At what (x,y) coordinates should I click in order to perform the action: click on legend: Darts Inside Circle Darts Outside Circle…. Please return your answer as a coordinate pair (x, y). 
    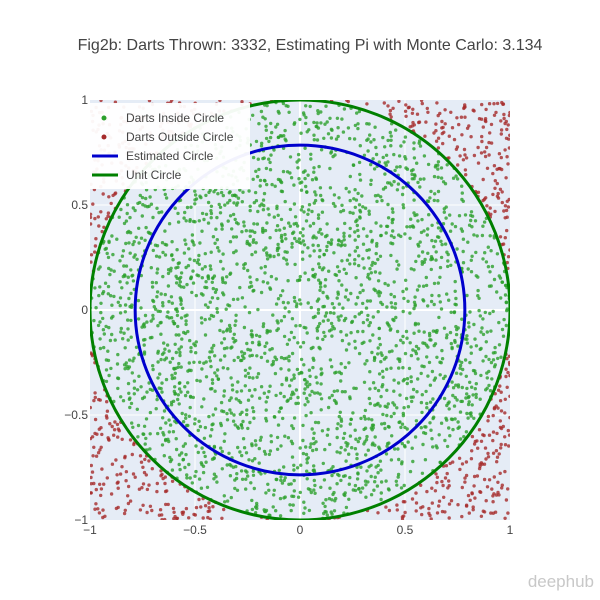
    Looking at the image, I should click on (170, 146).